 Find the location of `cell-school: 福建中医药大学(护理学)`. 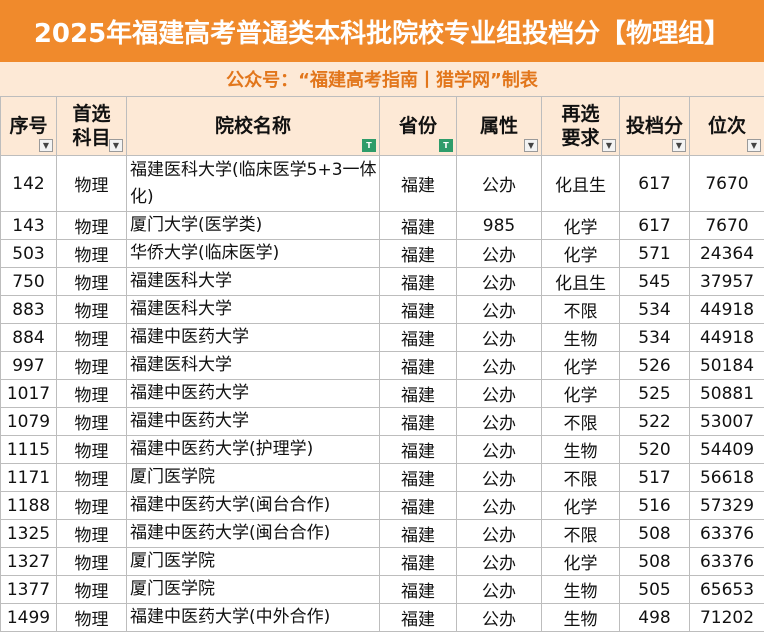

cell-school: 福建中医药大学(护理学) is located at coordinates (253, 449).